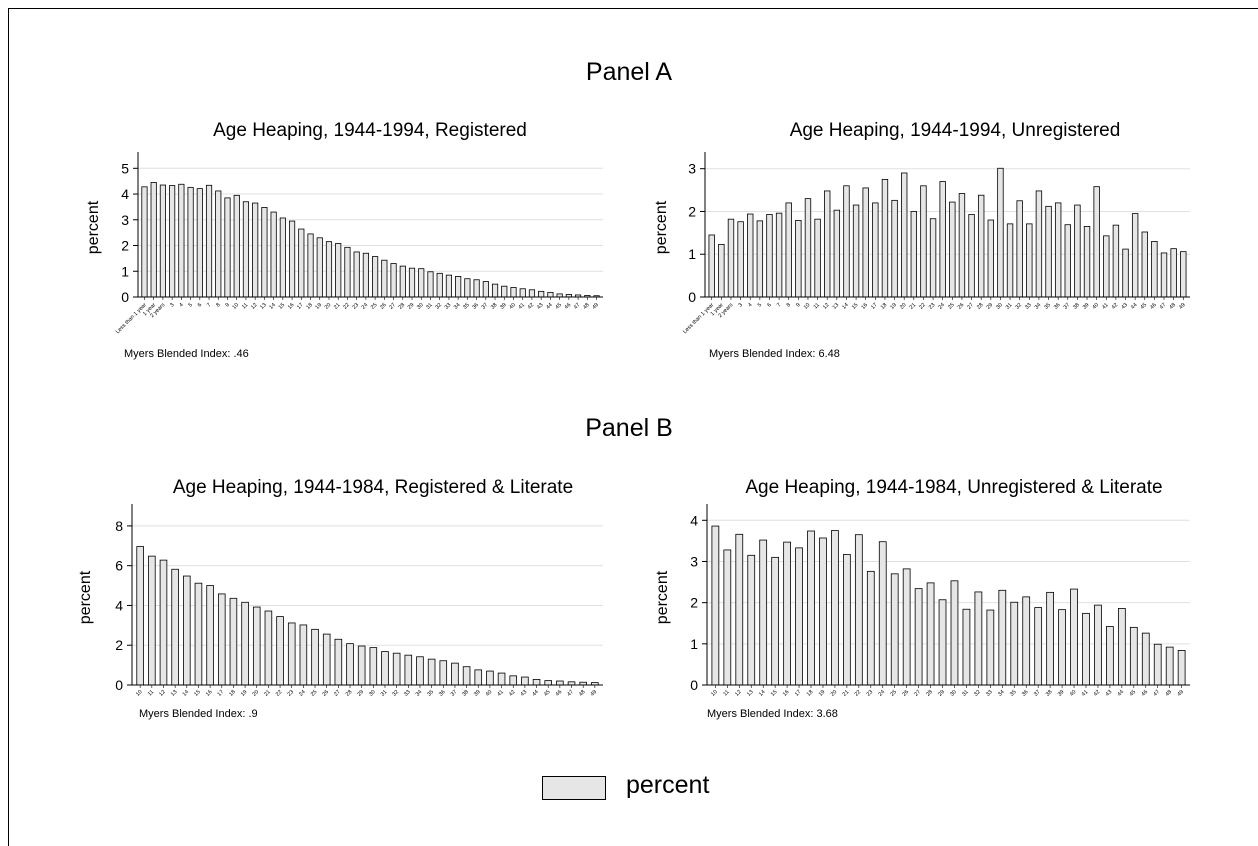 This screenshot has height=846, width=1258. What do you see at coordinates (198, 714) in the screenshot?
I see `myers-index-note: Myers Blended Index: .9` at bounding box center [198, 714].